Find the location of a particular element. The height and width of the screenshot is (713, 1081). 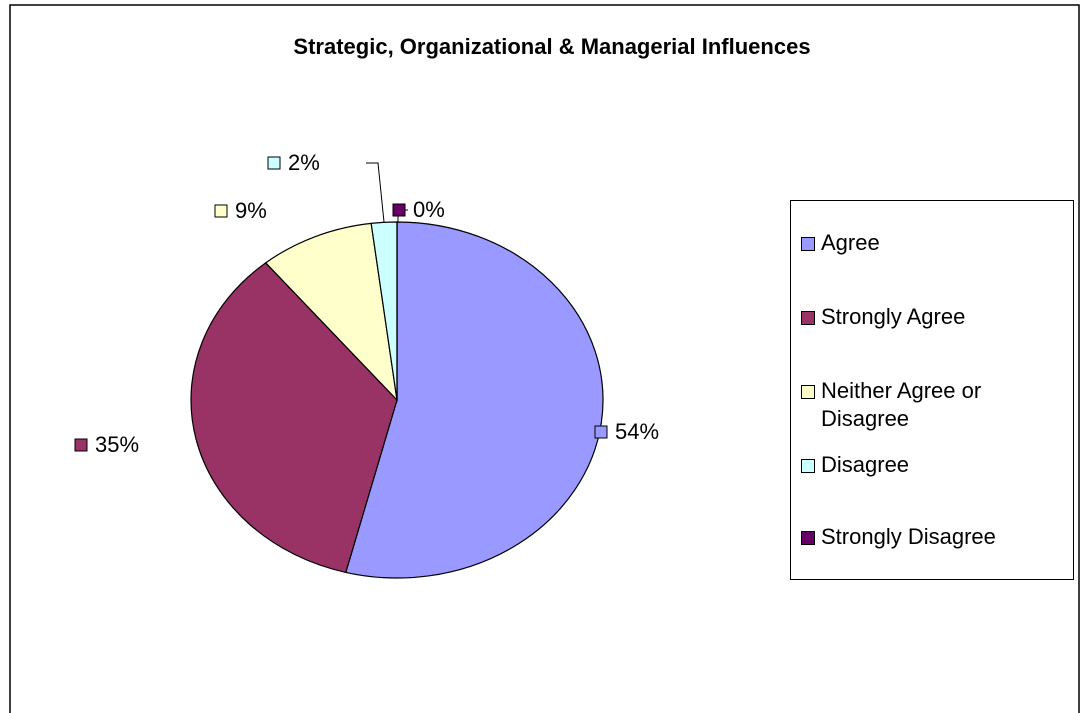

data-label: 2% is located at coordinates (304, 162).